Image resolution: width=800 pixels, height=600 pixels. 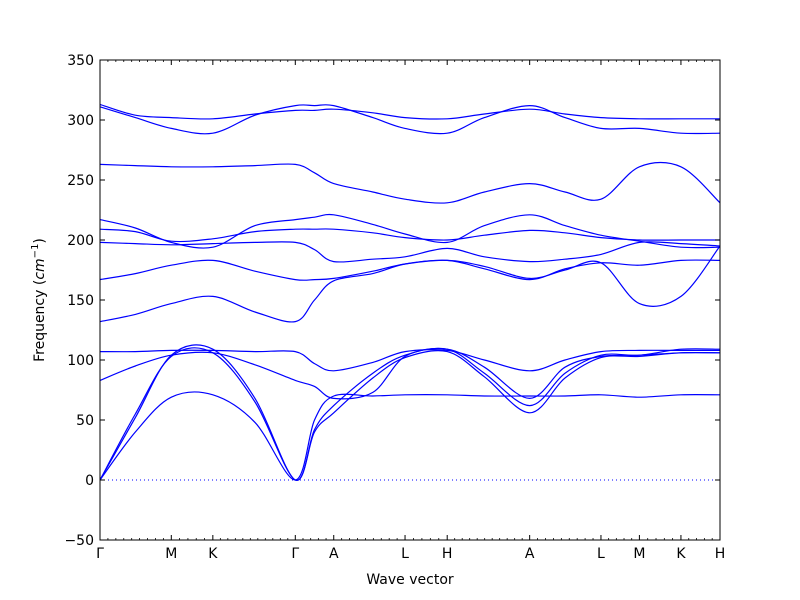 What do you see at coordinates (80, 241) in the screenshot?
I see `y-tick-label: 200` at bounding box center [80, 241].